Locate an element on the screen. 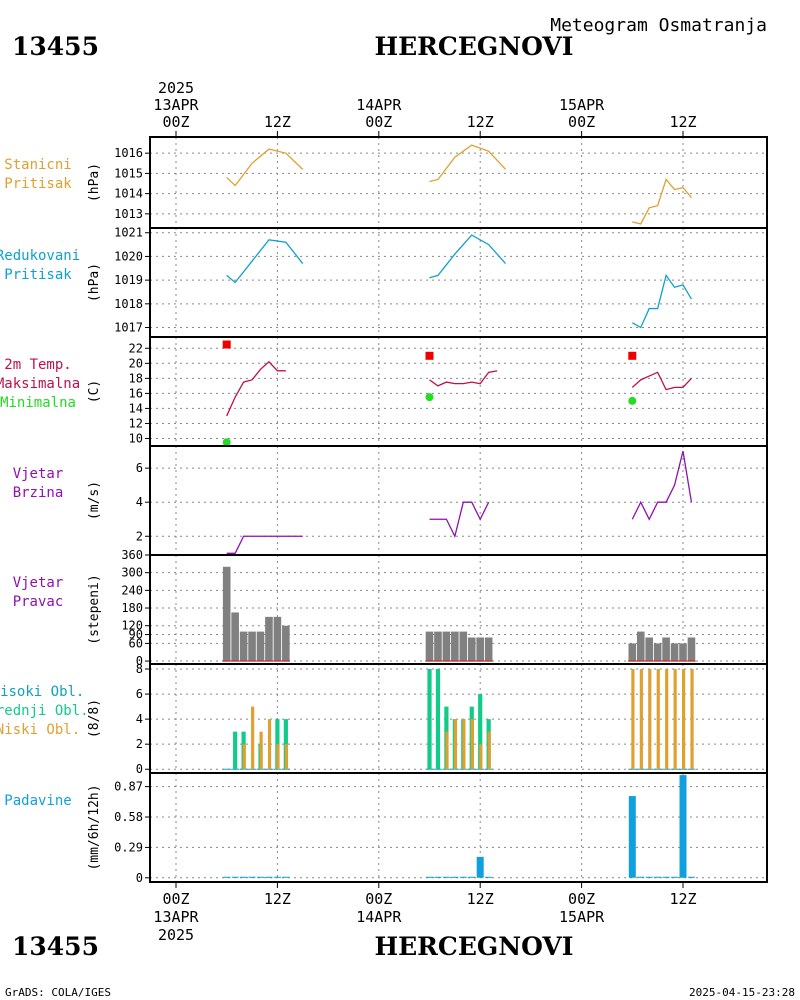  timestamp-label: 2025-04-15-23:28 is located at coordinates (742, 992).